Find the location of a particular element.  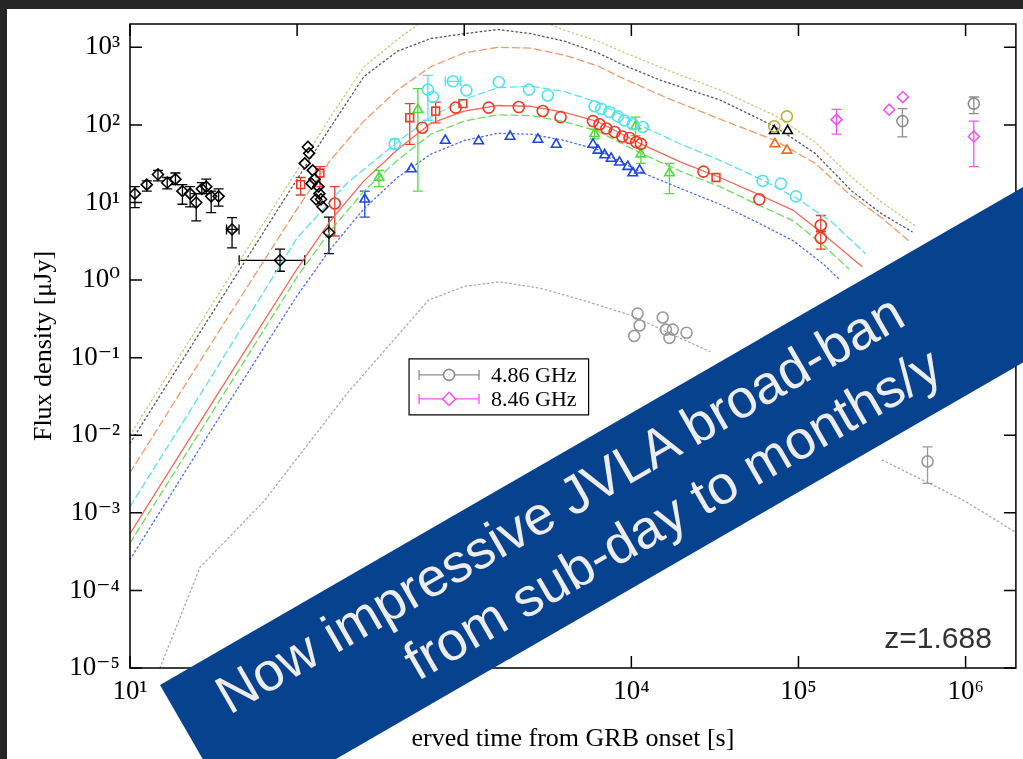

legend-label: 4.86 GHz is located at coordinates (534, 374).